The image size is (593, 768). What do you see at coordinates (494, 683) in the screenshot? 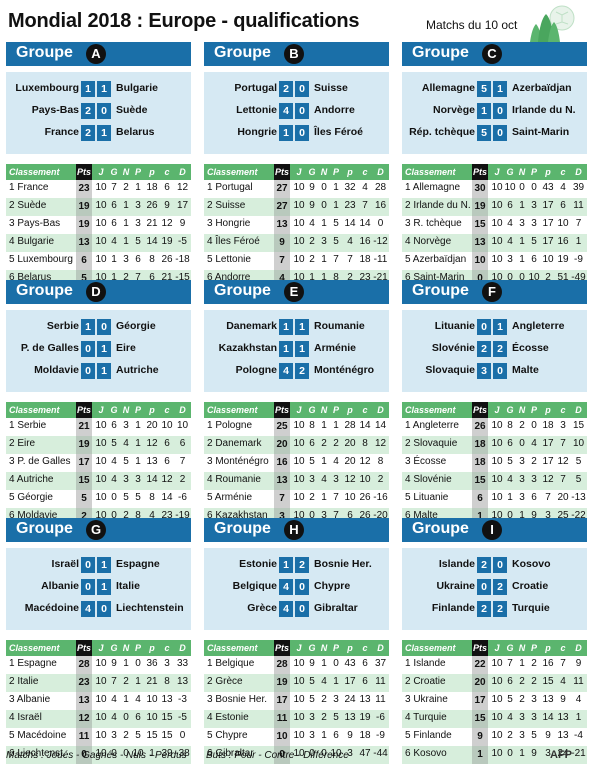
I see `table-row: 2 Croatie 20 10 6 2 2 15 4 11` at bounding box center [494, 683].